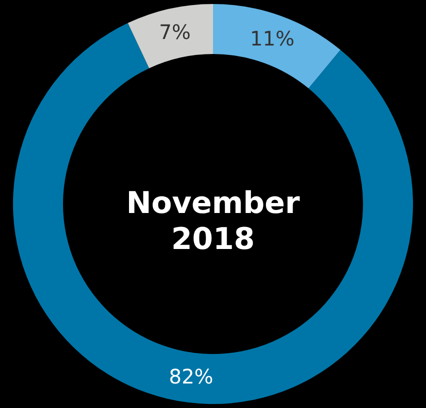 Image resolution: width=426 pixels, height=408 pixels. What do you see at coordinates (174, 32) in the screenshot?
I see `data-label: 7%` at bounding box center [174, 32].